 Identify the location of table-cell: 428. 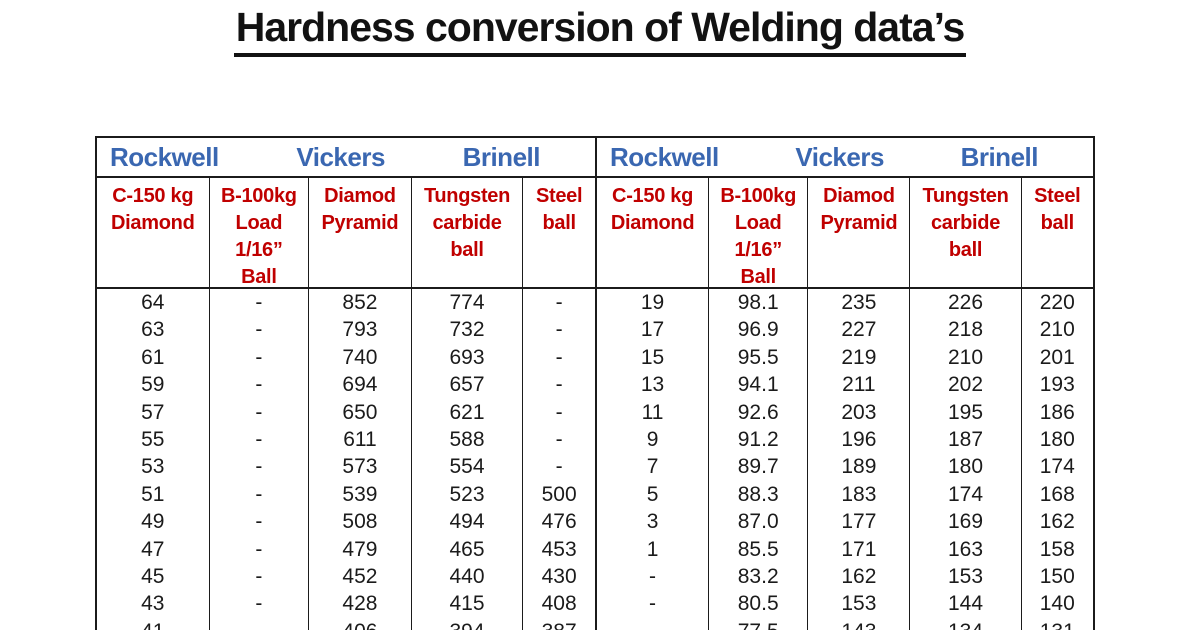
(359, 604).